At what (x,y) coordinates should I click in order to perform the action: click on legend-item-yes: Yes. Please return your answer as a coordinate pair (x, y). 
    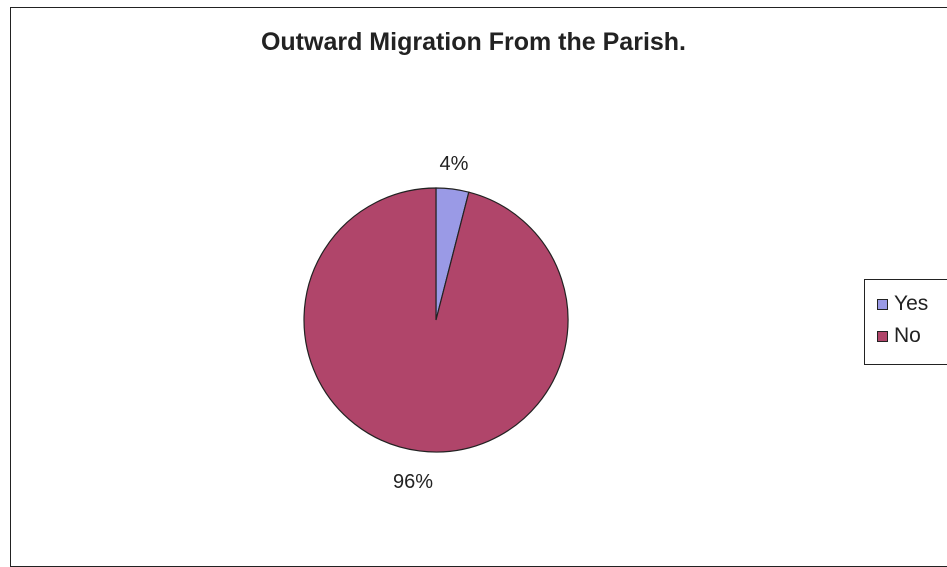
    Looking at the image, I should click on (906, 304).